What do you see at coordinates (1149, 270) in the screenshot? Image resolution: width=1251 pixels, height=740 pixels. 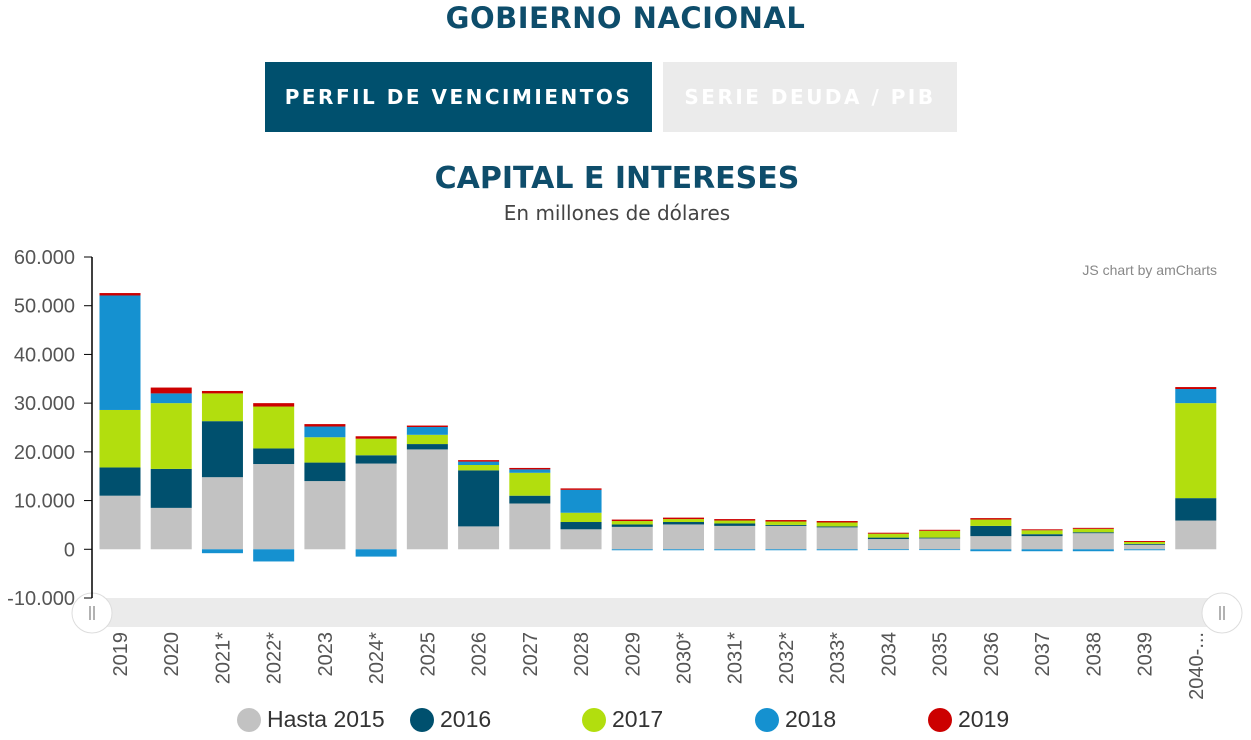 I see `chart-credit: JS chart by amCharts` at bounding box center [1149, 270].